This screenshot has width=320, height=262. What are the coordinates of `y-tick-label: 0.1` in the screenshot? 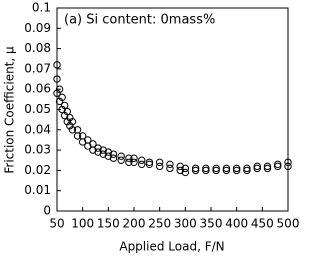 It's located at (41, 8).